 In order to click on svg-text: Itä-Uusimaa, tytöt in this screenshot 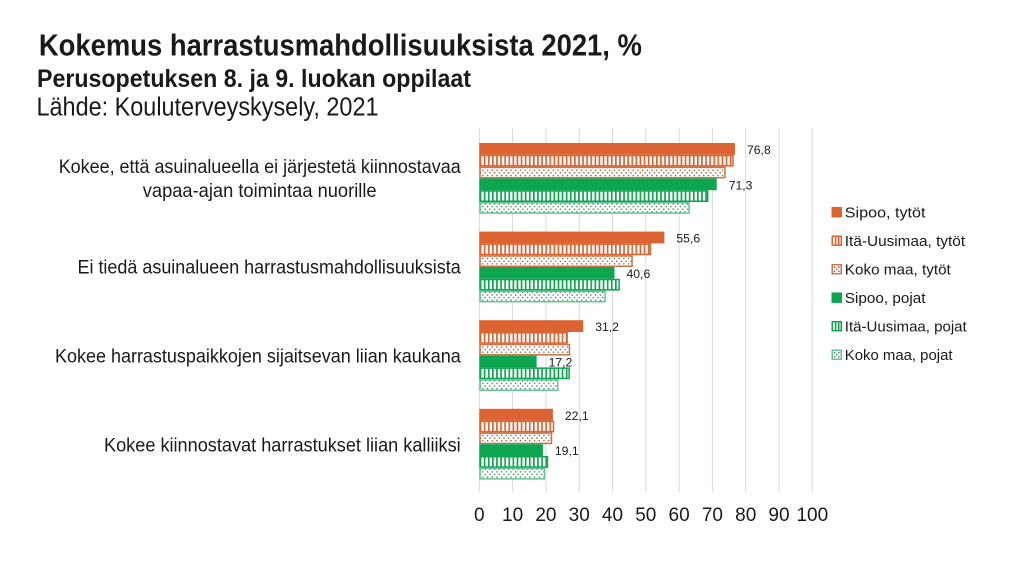, I will do `click(905, 241)`.